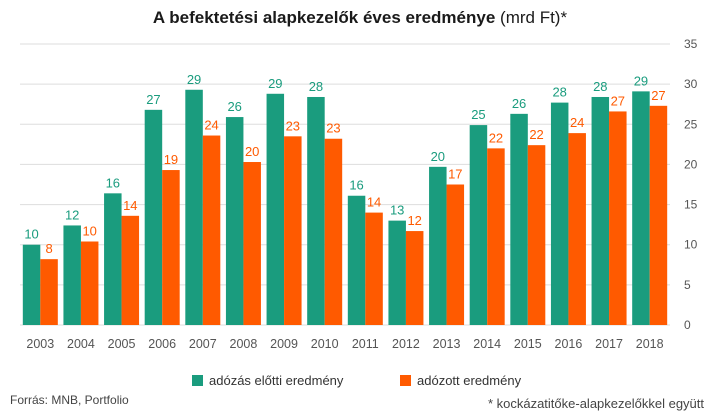 The width and height of the screenshot is (720, 418). What do you see at coordinates (487, 344) in the screenshot?
I see `x-tick-label: 2014` at bounding box center [487, 344].